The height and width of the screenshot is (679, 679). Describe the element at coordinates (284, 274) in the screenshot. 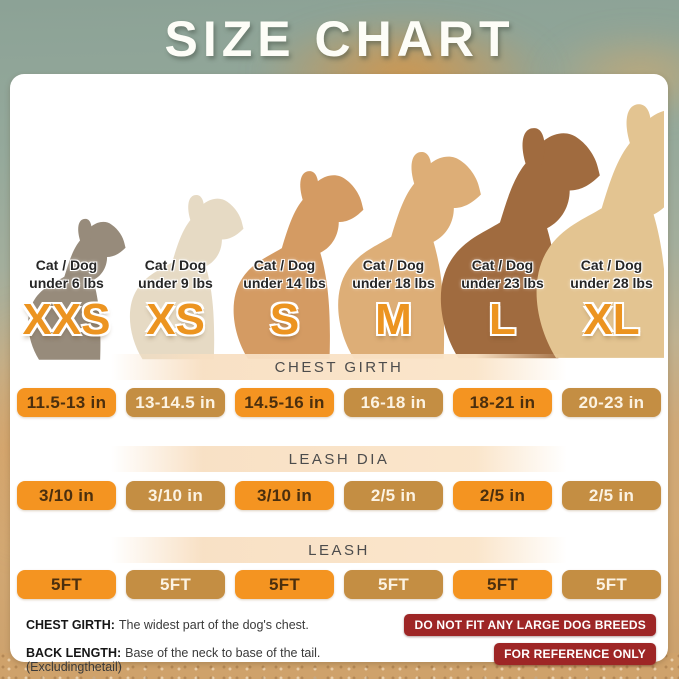

I see `column-label-s: Cat / Dog under 14 lbs` at that location.